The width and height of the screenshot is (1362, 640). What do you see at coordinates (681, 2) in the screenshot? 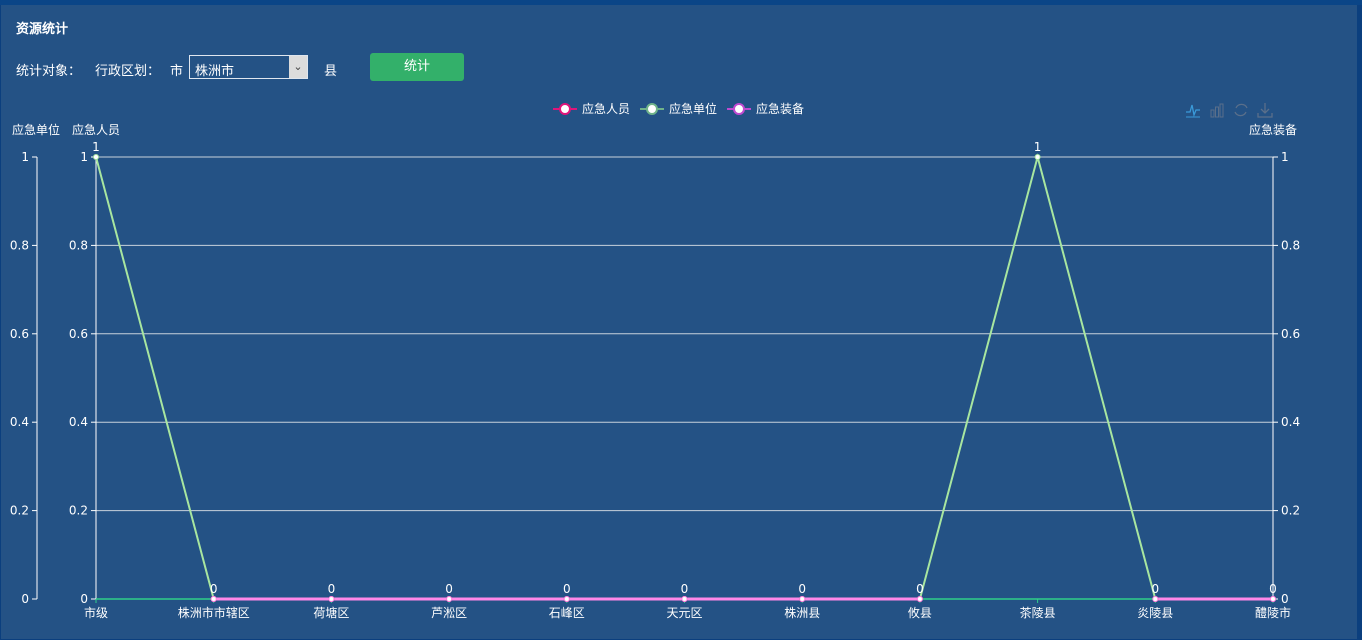
I see `top-bar` at bounding box center [681, 2].